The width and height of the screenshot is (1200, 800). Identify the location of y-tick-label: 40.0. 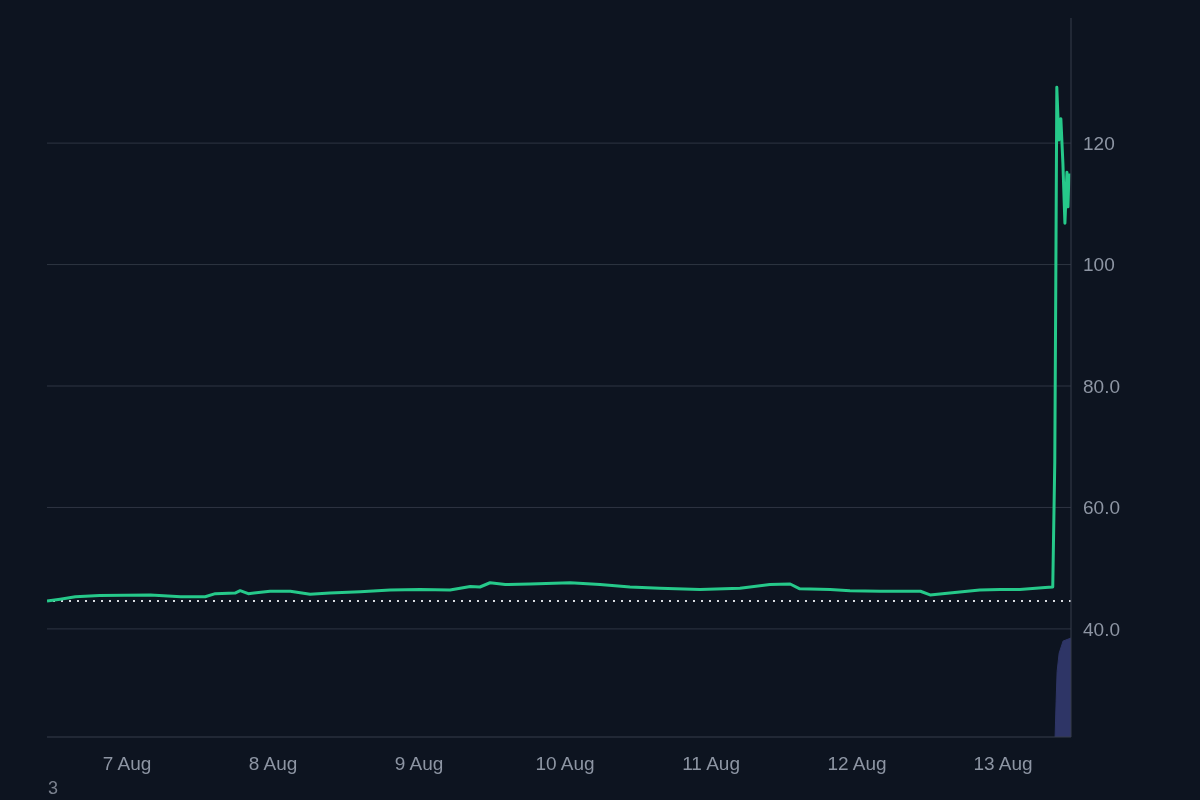
(1101, 629).